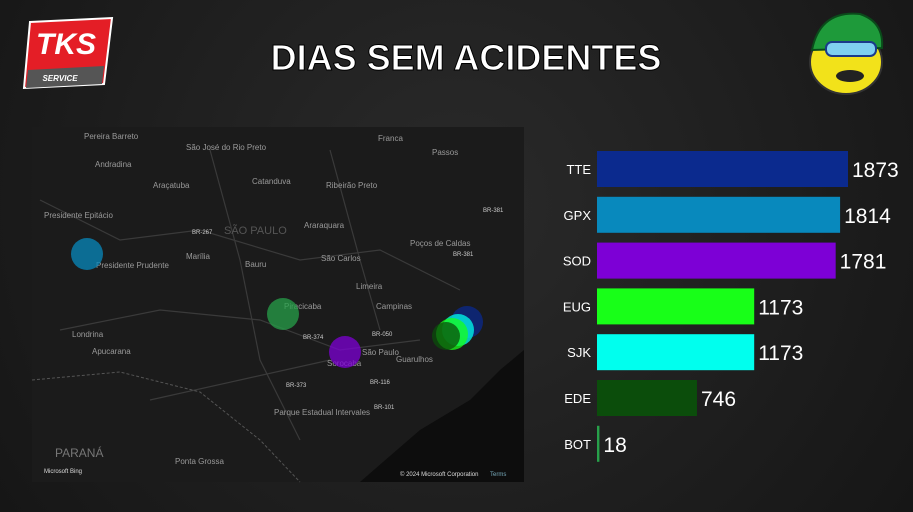  What do you see at coordinates (303, 306) in the screenshot?
I see `map-label: Piracicaba` at bounding box center [303, 306].